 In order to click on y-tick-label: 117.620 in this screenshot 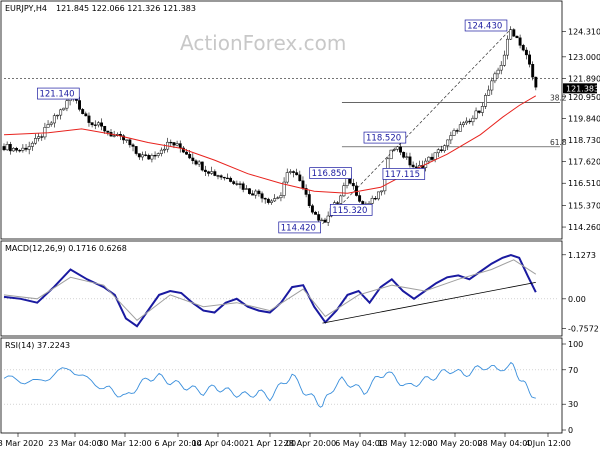, I will do `click(584, 162)`.